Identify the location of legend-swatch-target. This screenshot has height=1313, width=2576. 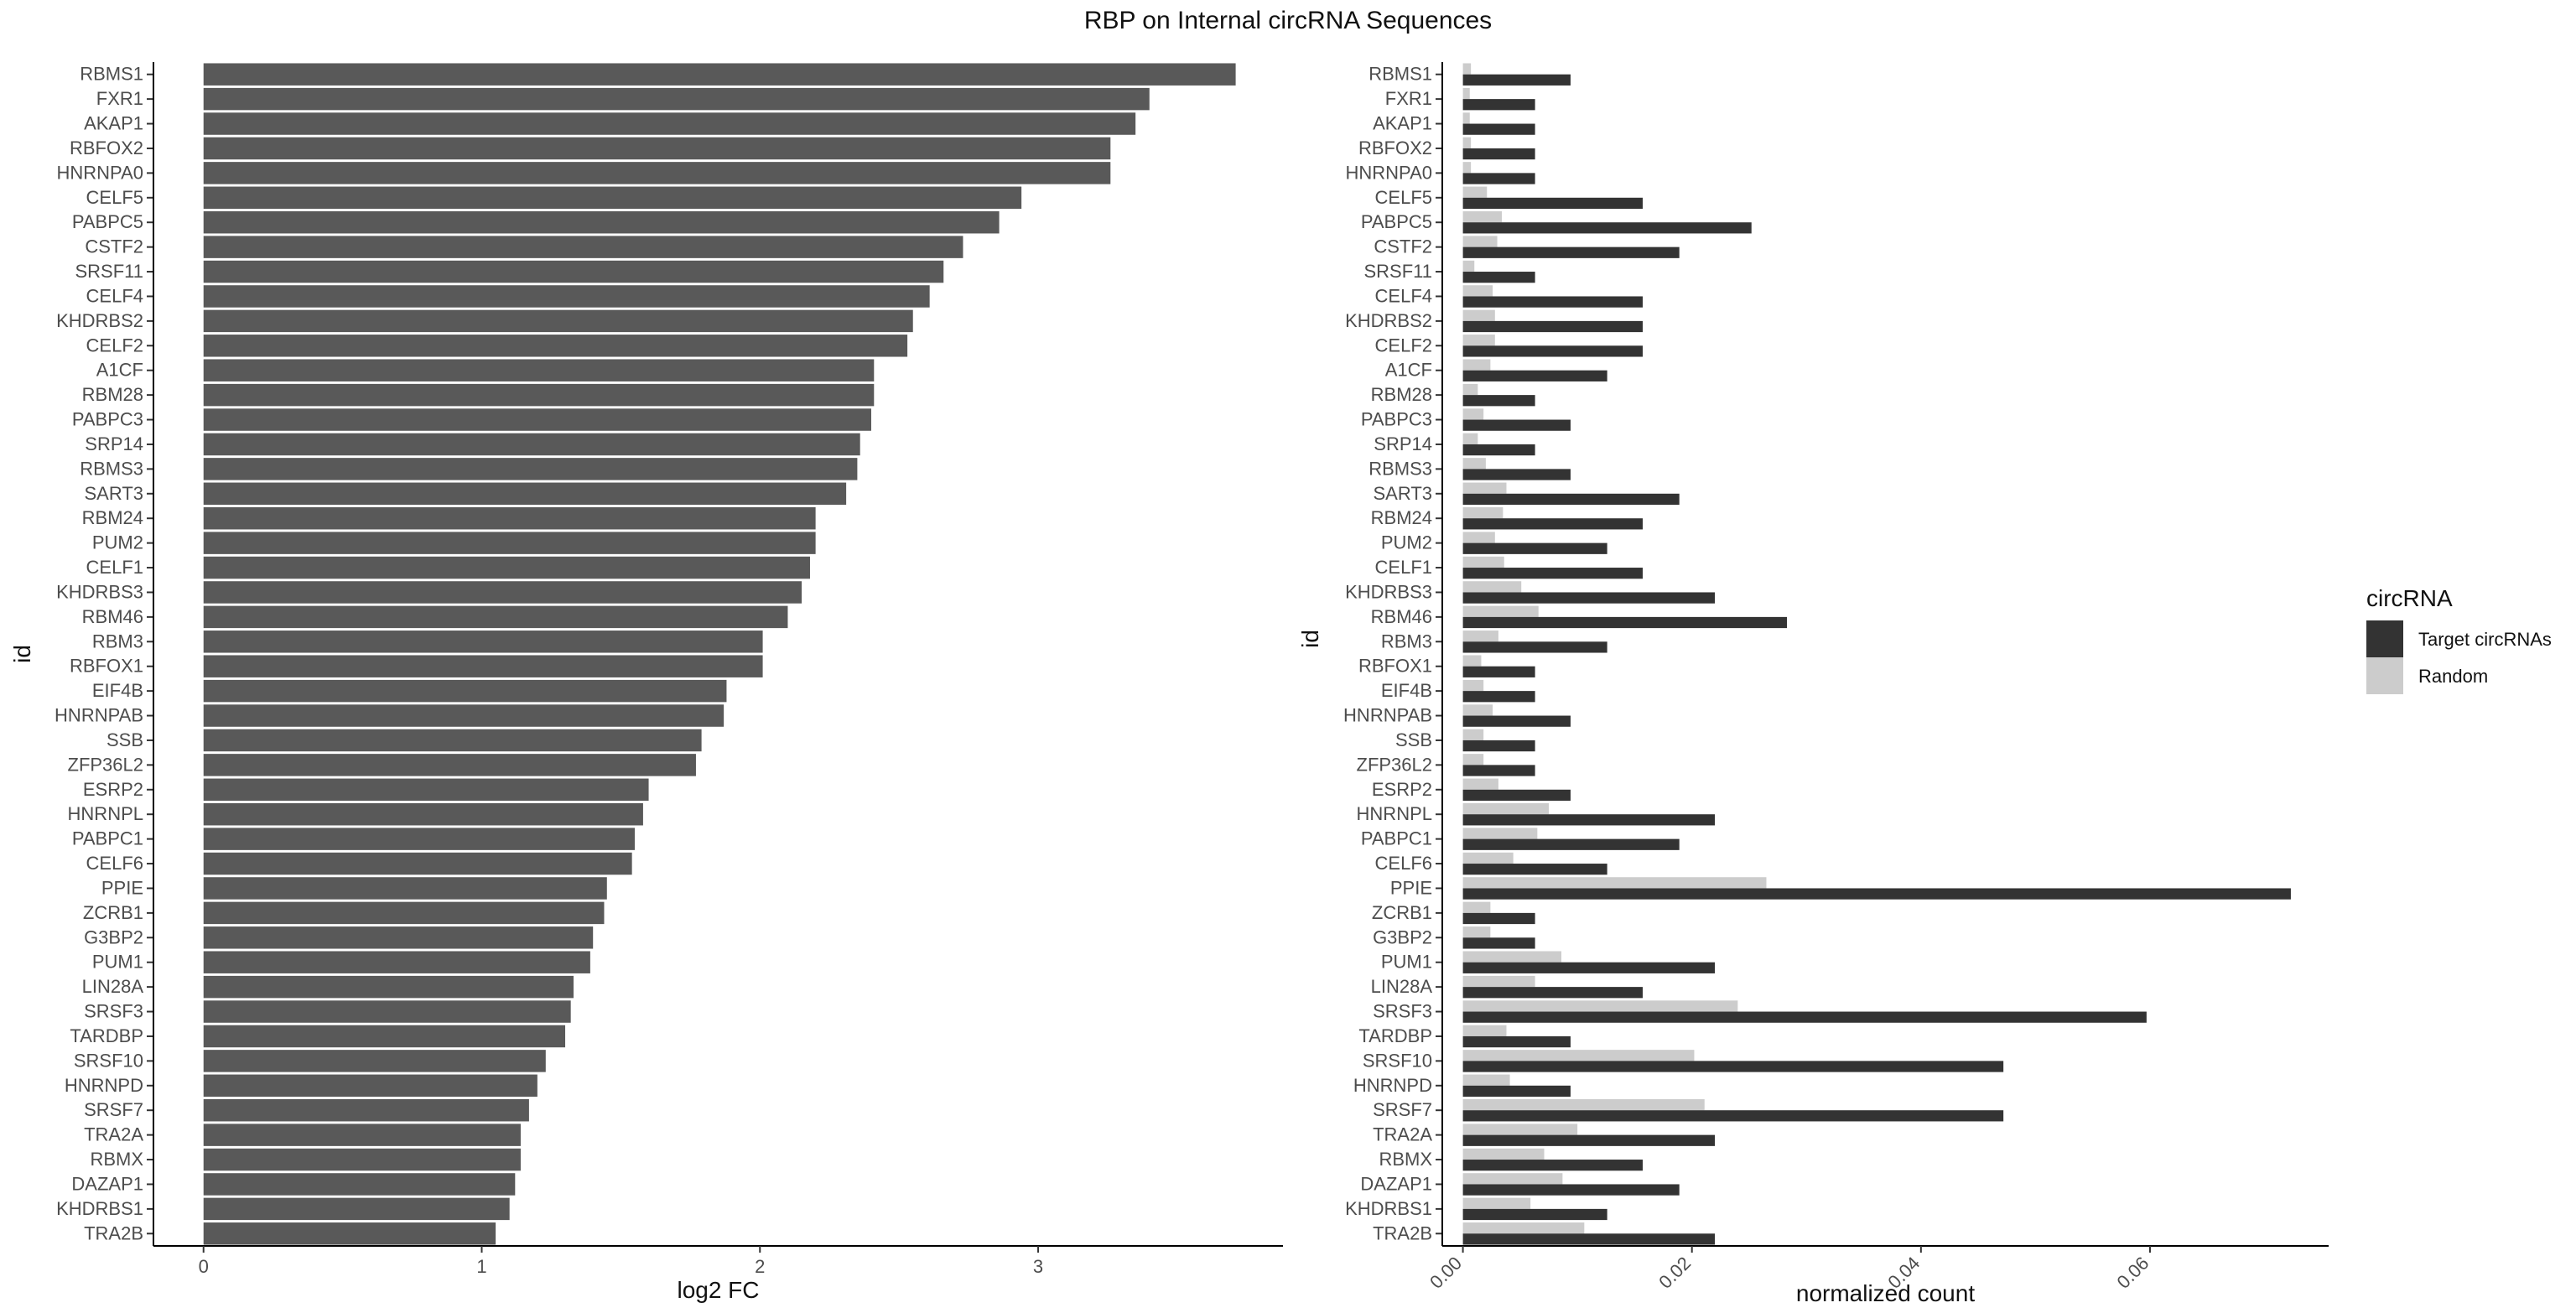
(2384, 638).